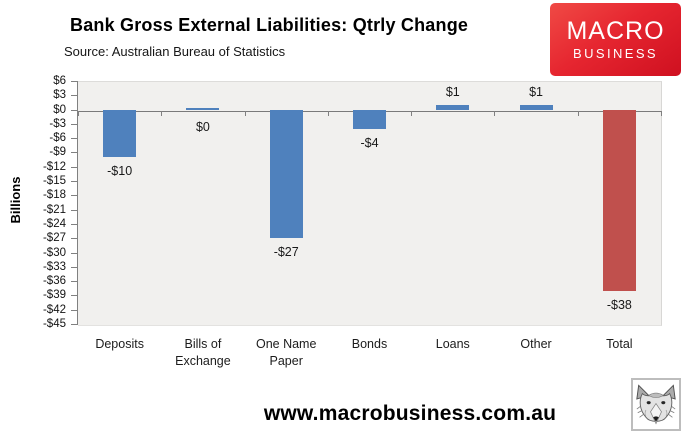 Image resolution: width=684 pixels, height=435 pixels. Describe the element at coordinates (54, 181) in the screenshot. I see `y-tick-label: -$15` at that location.